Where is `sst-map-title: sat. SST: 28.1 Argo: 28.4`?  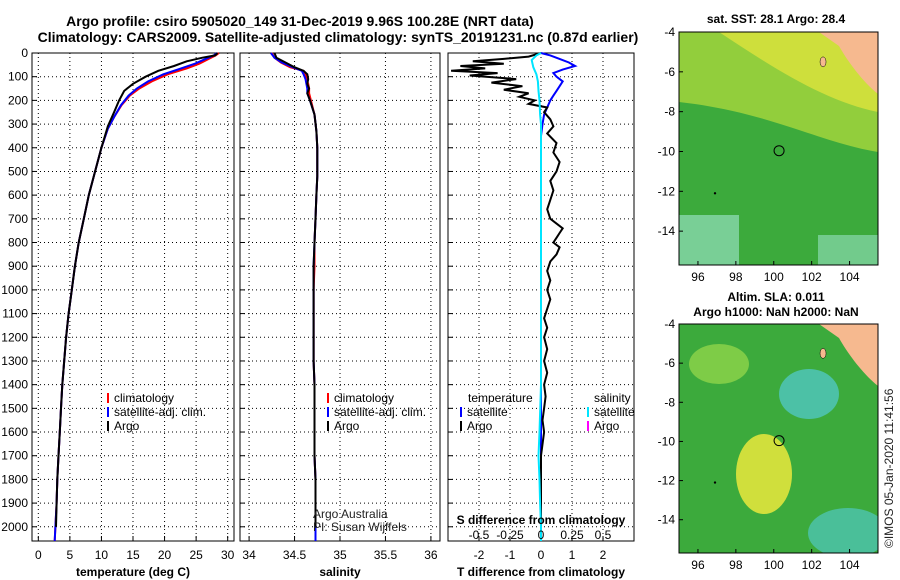 sst-map-title: sat. SST: 28.1 Argo: 28.4 is located at coordinates (776, 19).